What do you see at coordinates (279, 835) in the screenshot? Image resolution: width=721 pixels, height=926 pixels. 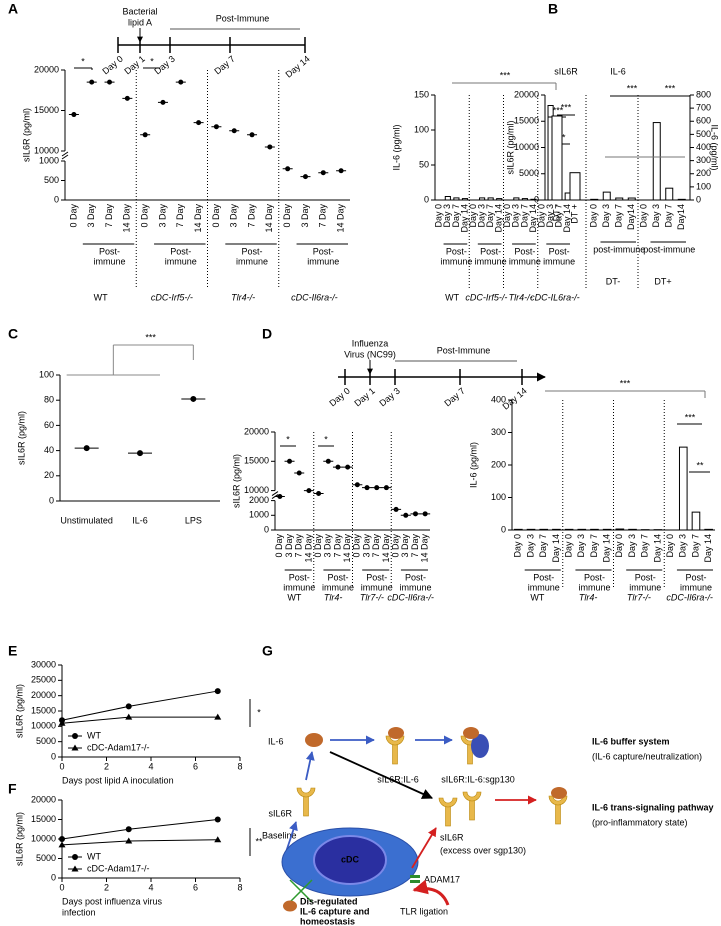 I see `diagram-label: Baseline` at bounding box center [279, 835].